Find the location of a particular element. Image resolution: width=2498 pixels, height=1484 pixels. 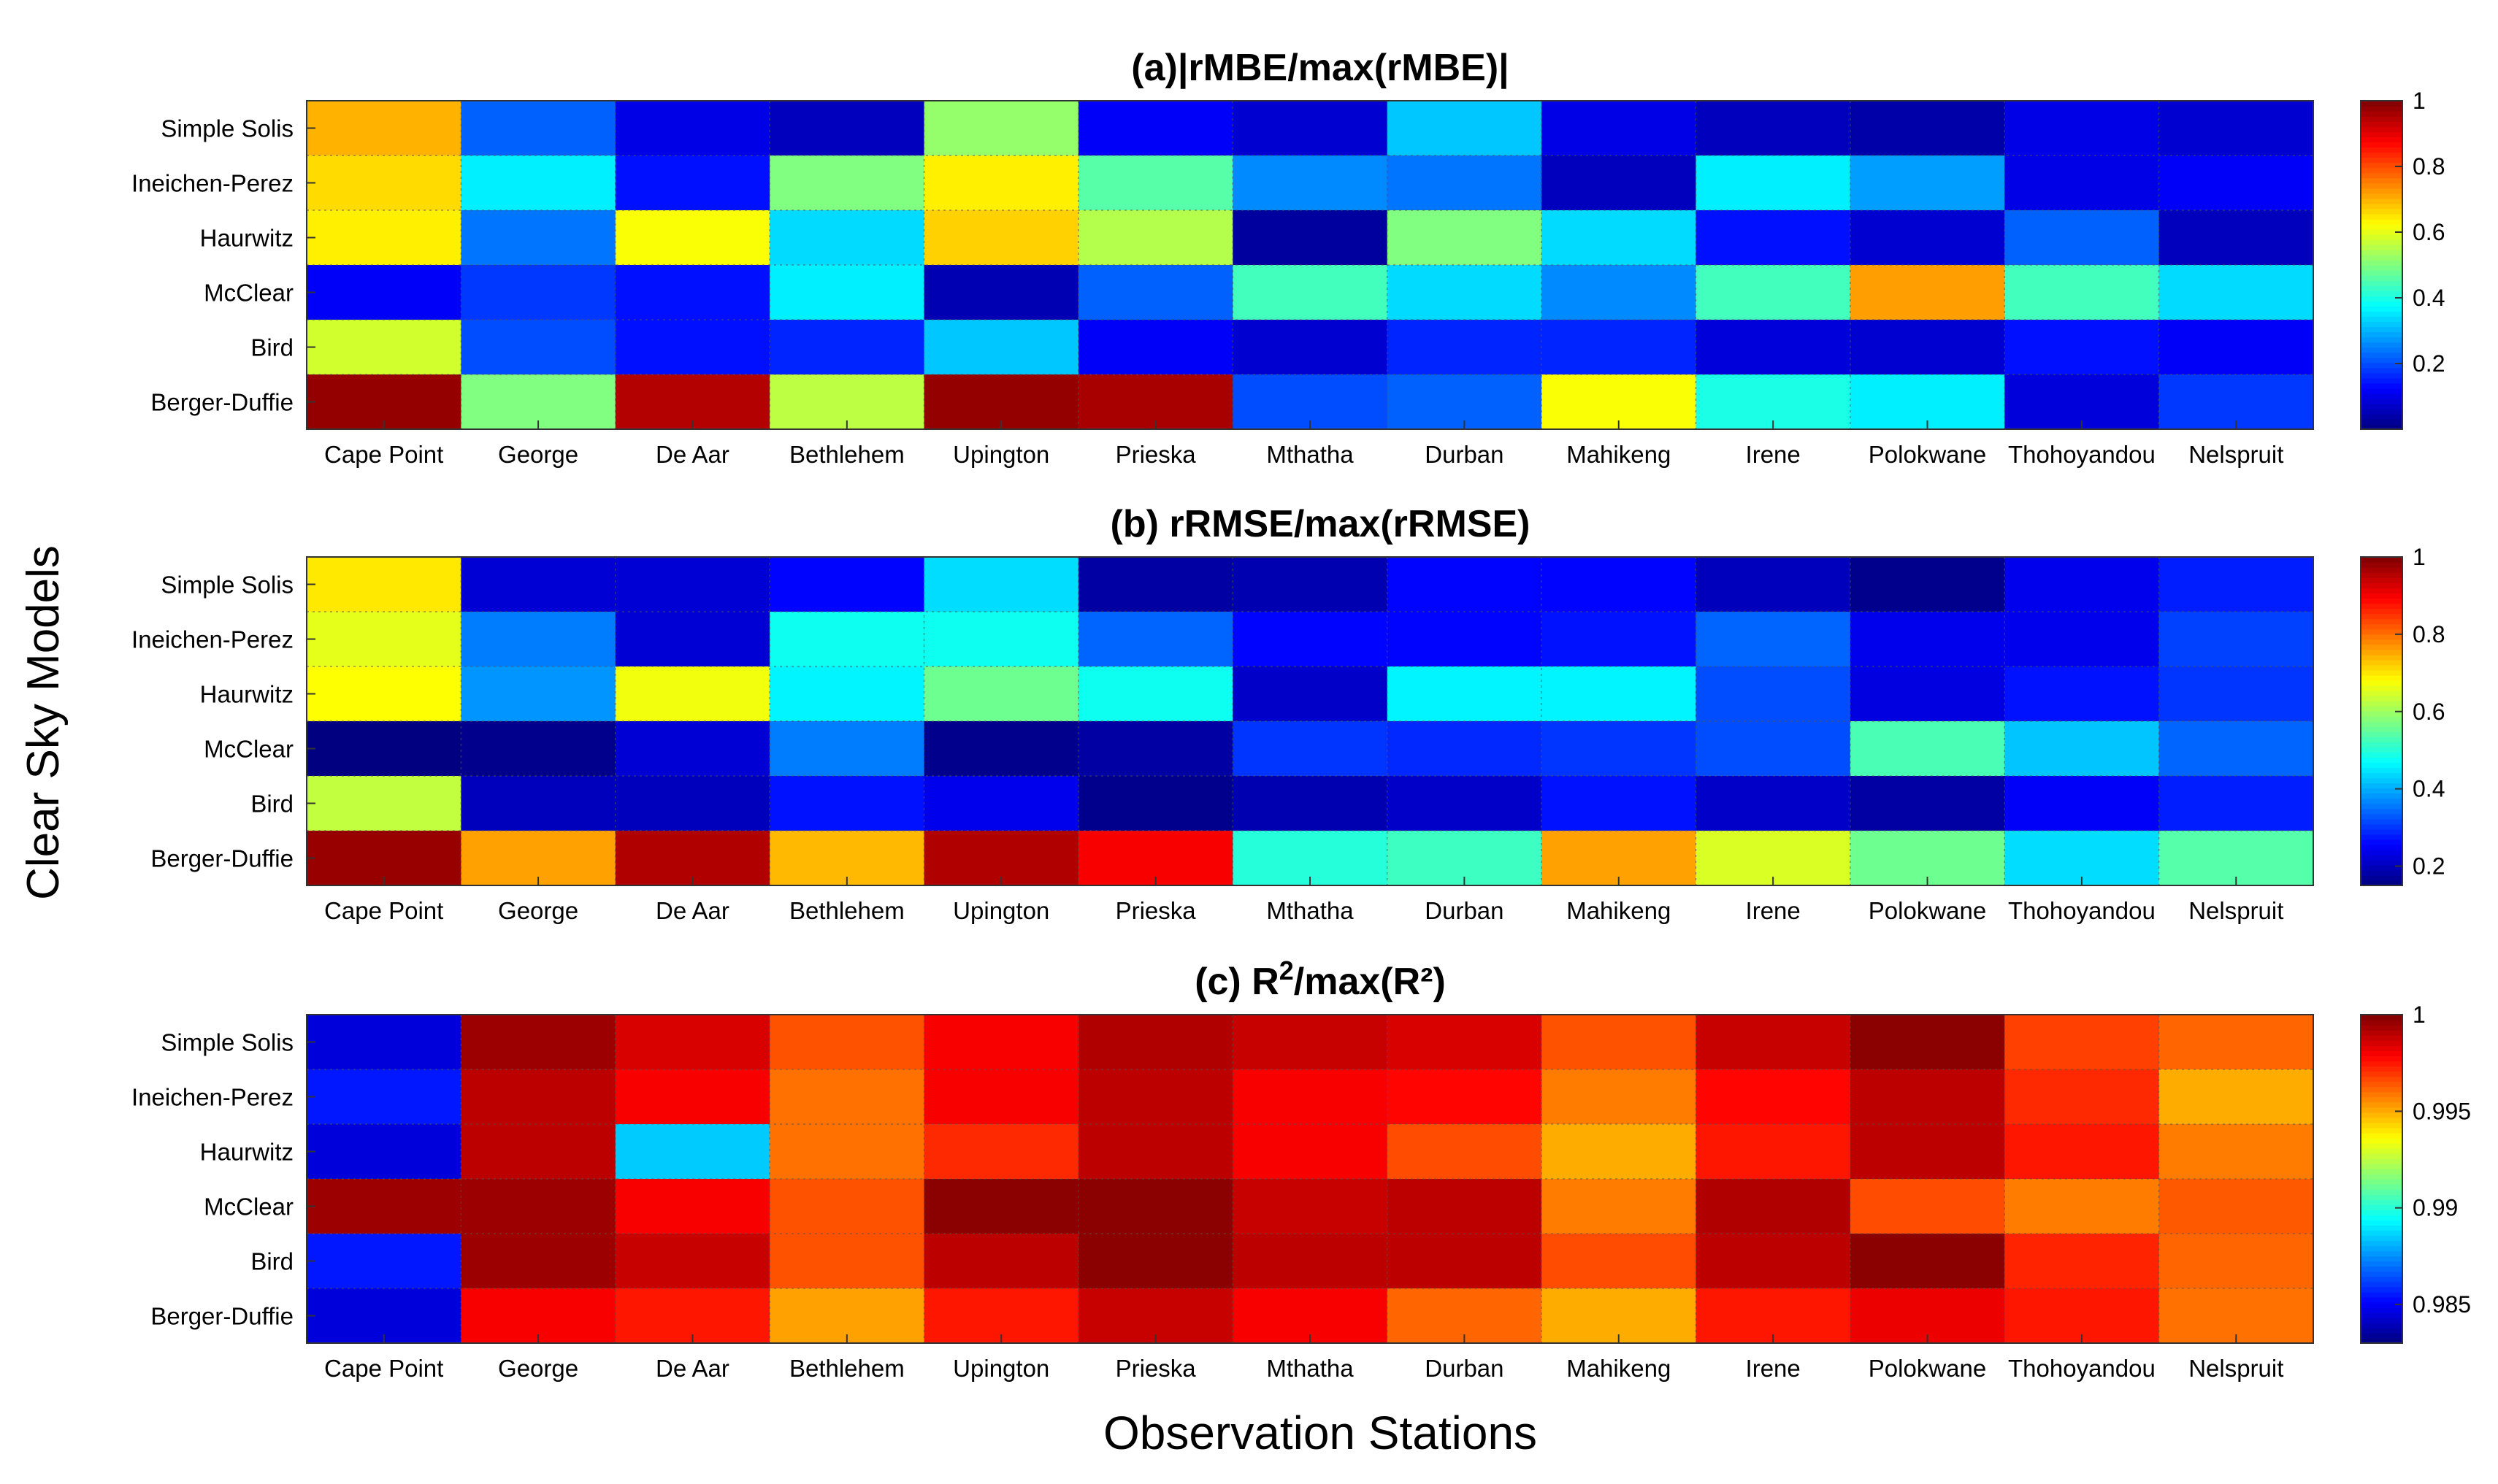

colorbar: 0.2 0.4 0.6 0.8 1 is located at coordinates (2402, 259).